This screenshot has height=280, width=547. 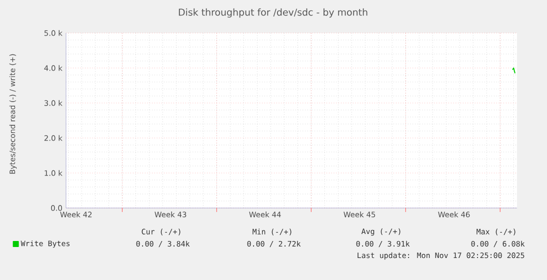 I want to click on chart-title: Disk throughput for /dev/sdc - by month, so click(x=273, y=13).